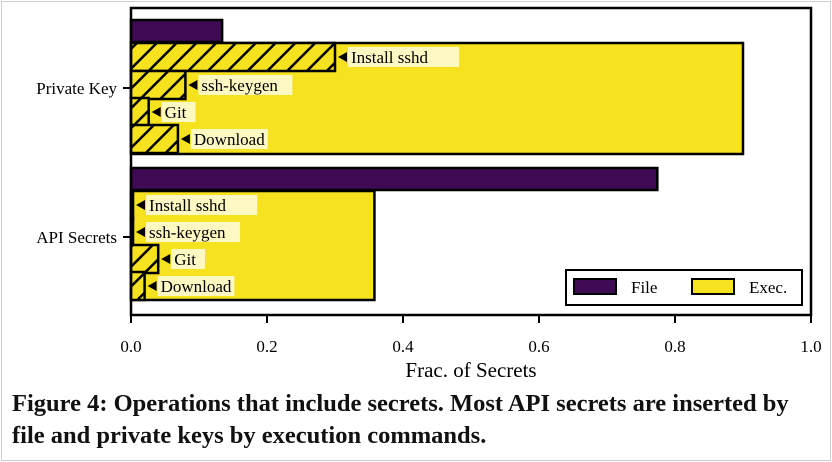  I want to click on y-tick-label: API Secrets, so click(76, 237).